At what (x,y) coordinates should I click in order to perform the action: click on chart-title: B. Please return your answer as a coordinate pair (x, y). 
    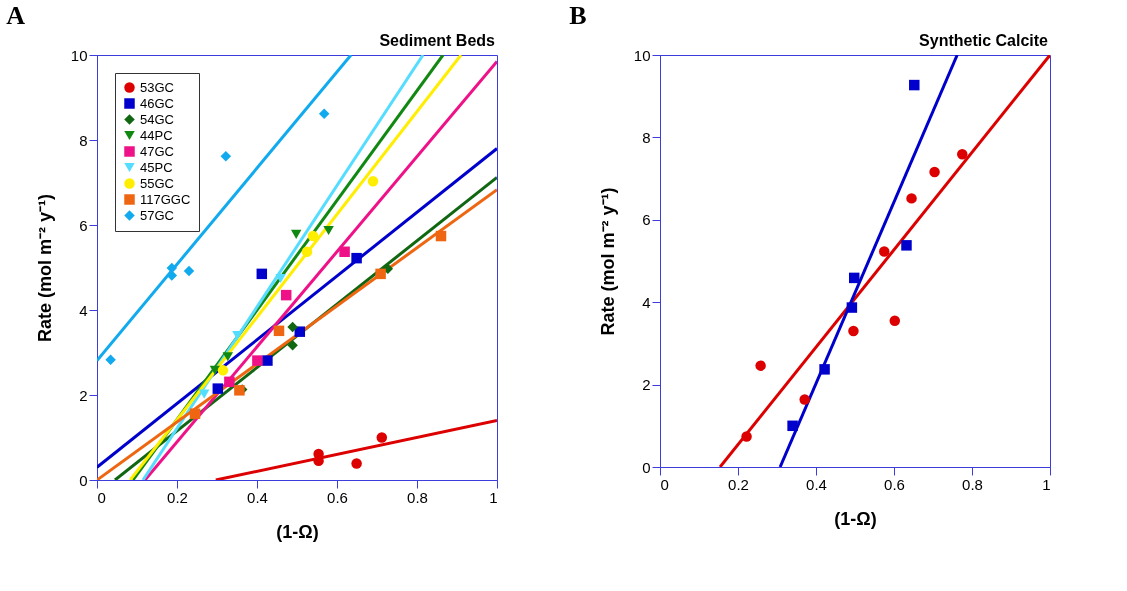
    Looking at the image, I should click on (578, 15).